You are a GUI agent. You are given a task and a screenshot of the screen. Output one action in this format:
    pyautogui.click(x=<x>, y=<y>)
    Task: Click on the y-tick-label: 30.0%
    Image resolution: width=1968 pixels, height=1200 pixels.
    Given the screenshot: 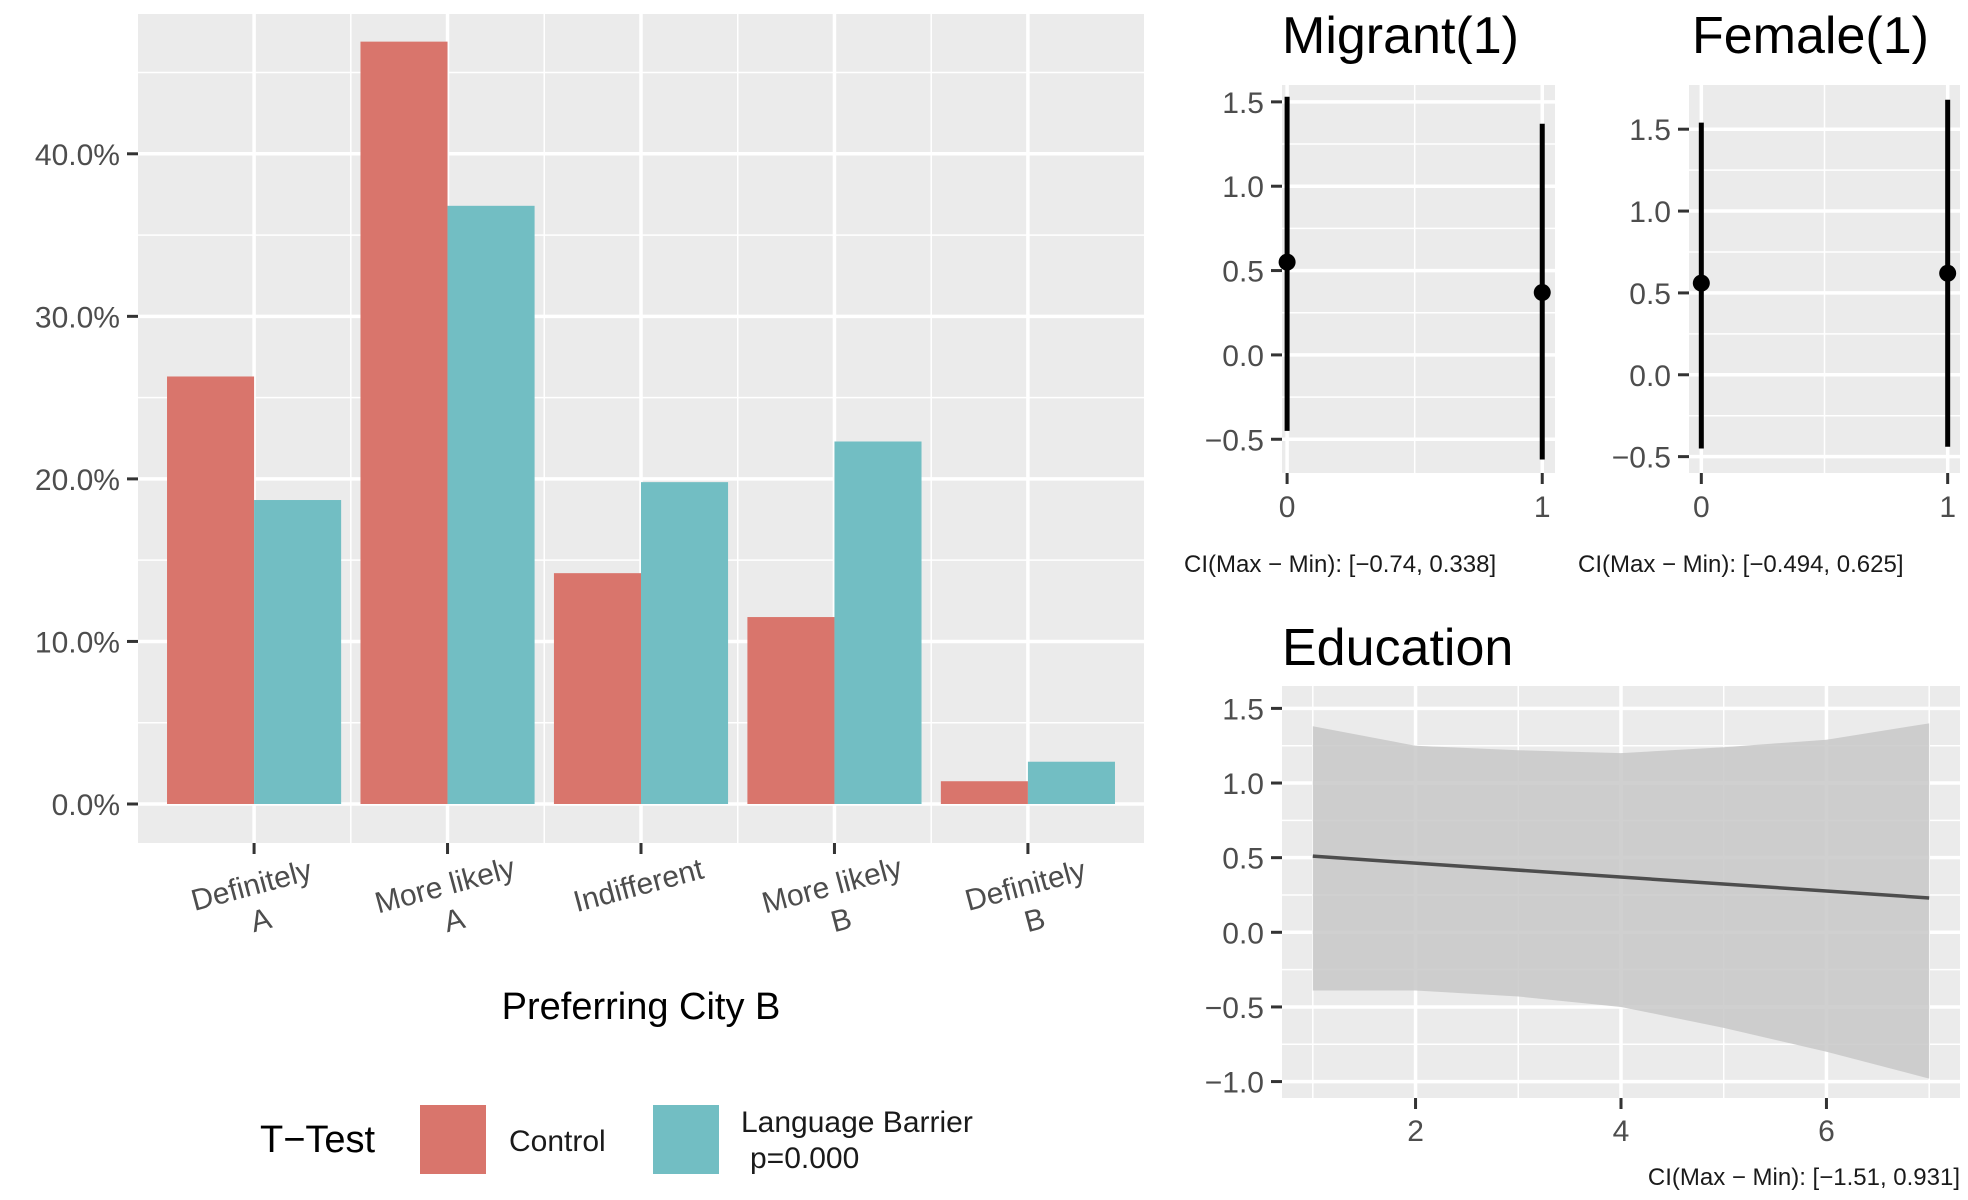 What is the action you would take?
    pyautogui.click(x=77, y=317)
    